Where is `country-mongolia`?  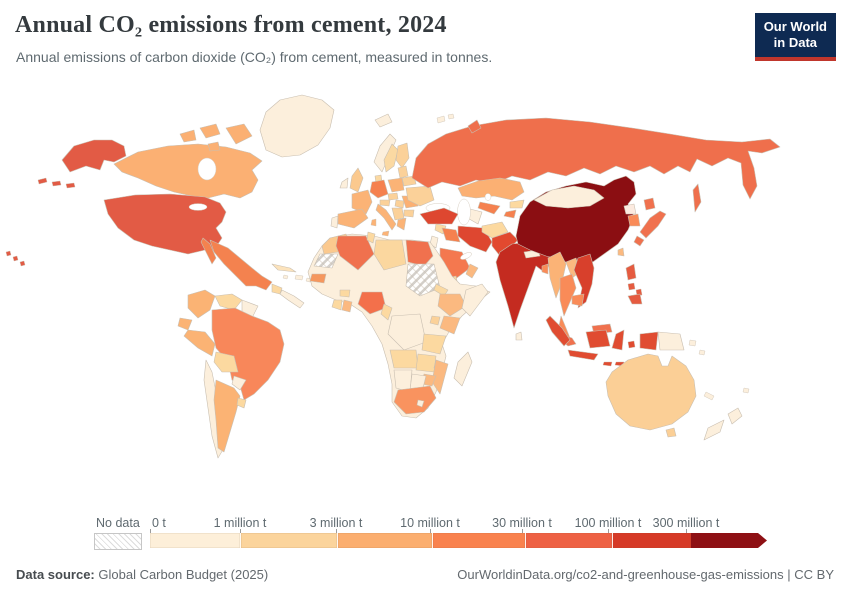
country-mongolia is located at coordinates (569, 197).